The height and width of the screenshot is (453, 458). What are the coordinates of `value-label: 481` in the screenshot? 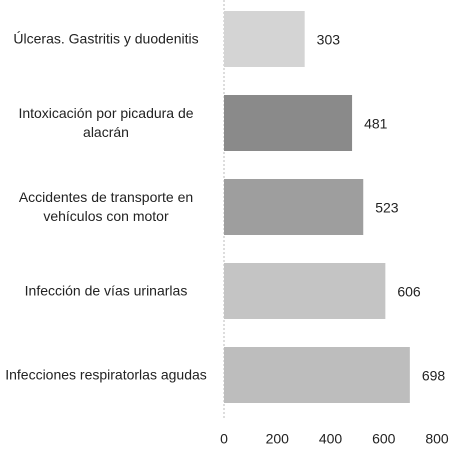 It's located at (376, 124).